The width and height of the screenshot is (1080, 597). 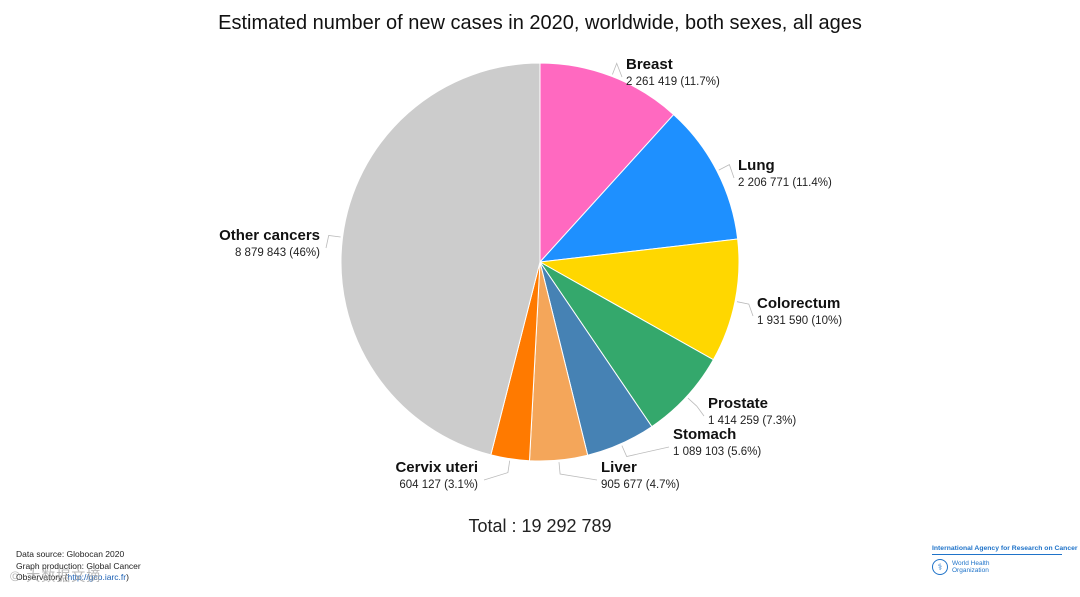 What do you see at coordinates (696, 407) in the screenshot?
I see `leader-prostate` at bounding box center [696, 407].